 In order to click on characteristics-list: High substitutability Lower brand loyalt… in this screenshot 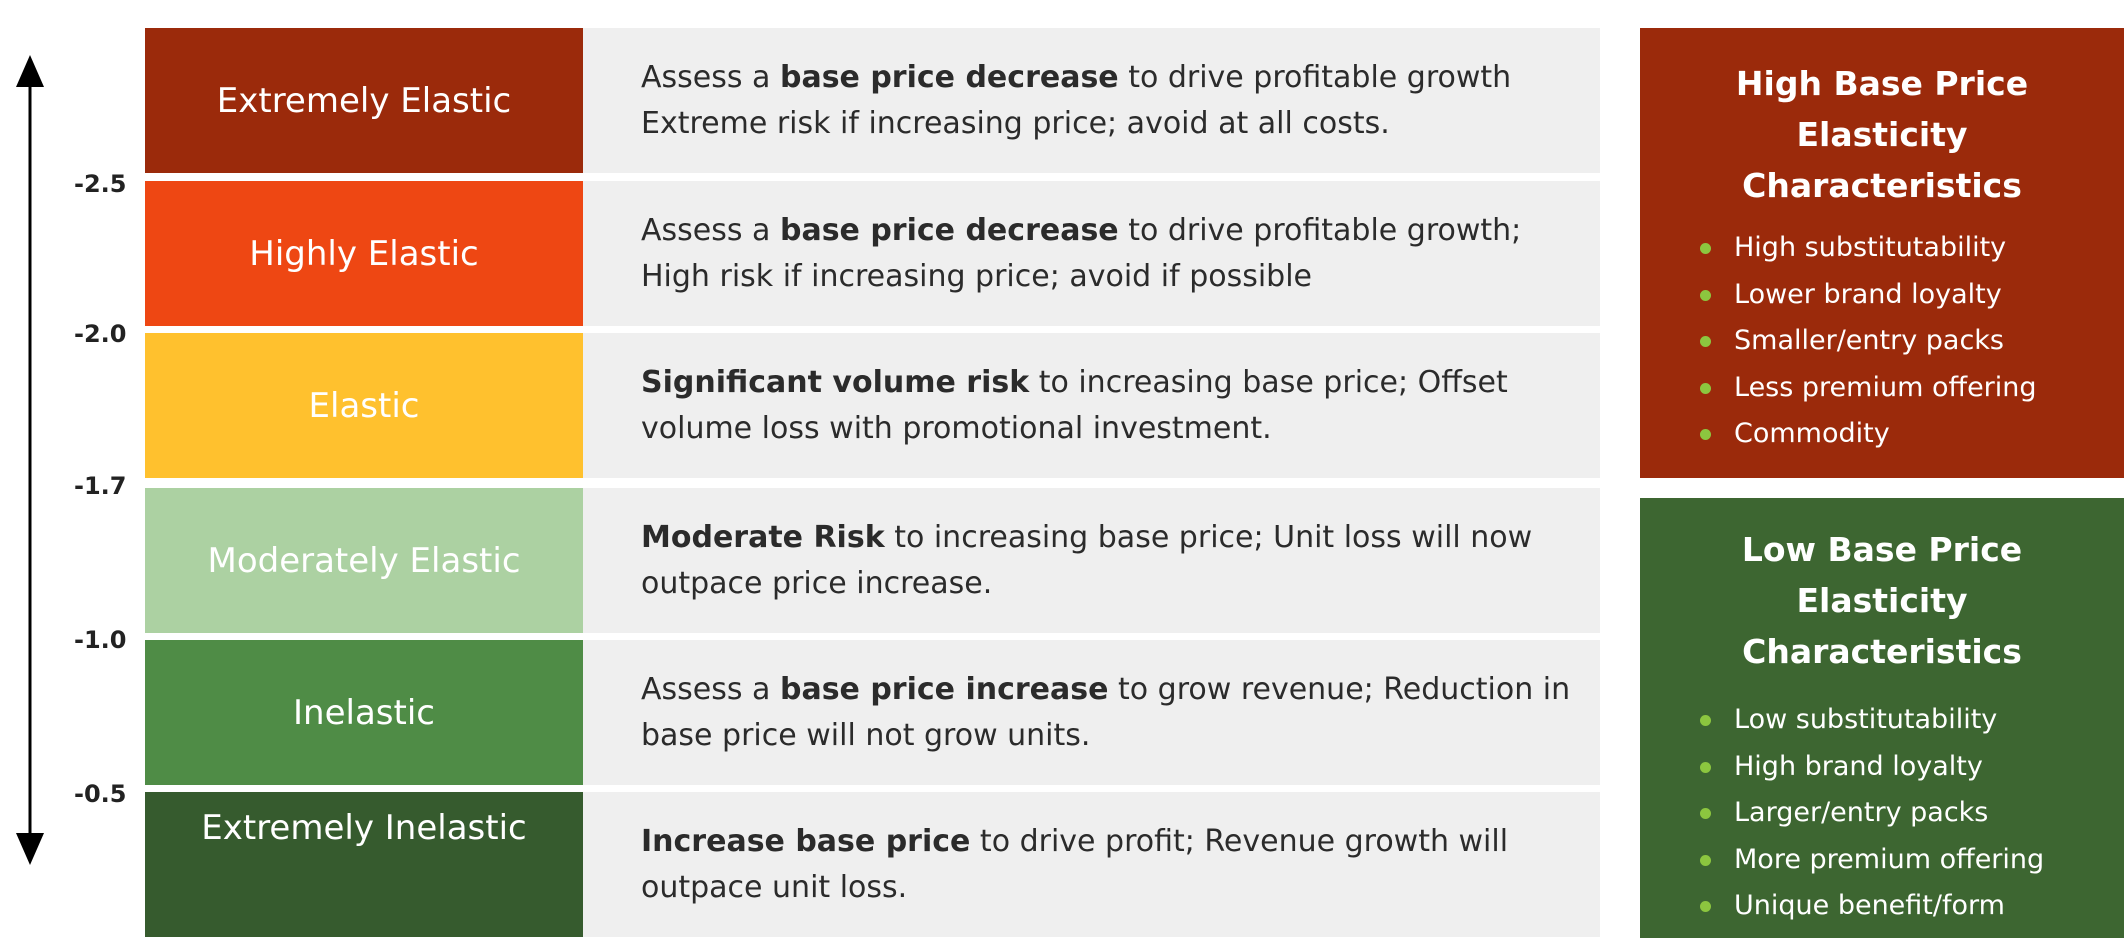, I will do `click(1882, 341)`.